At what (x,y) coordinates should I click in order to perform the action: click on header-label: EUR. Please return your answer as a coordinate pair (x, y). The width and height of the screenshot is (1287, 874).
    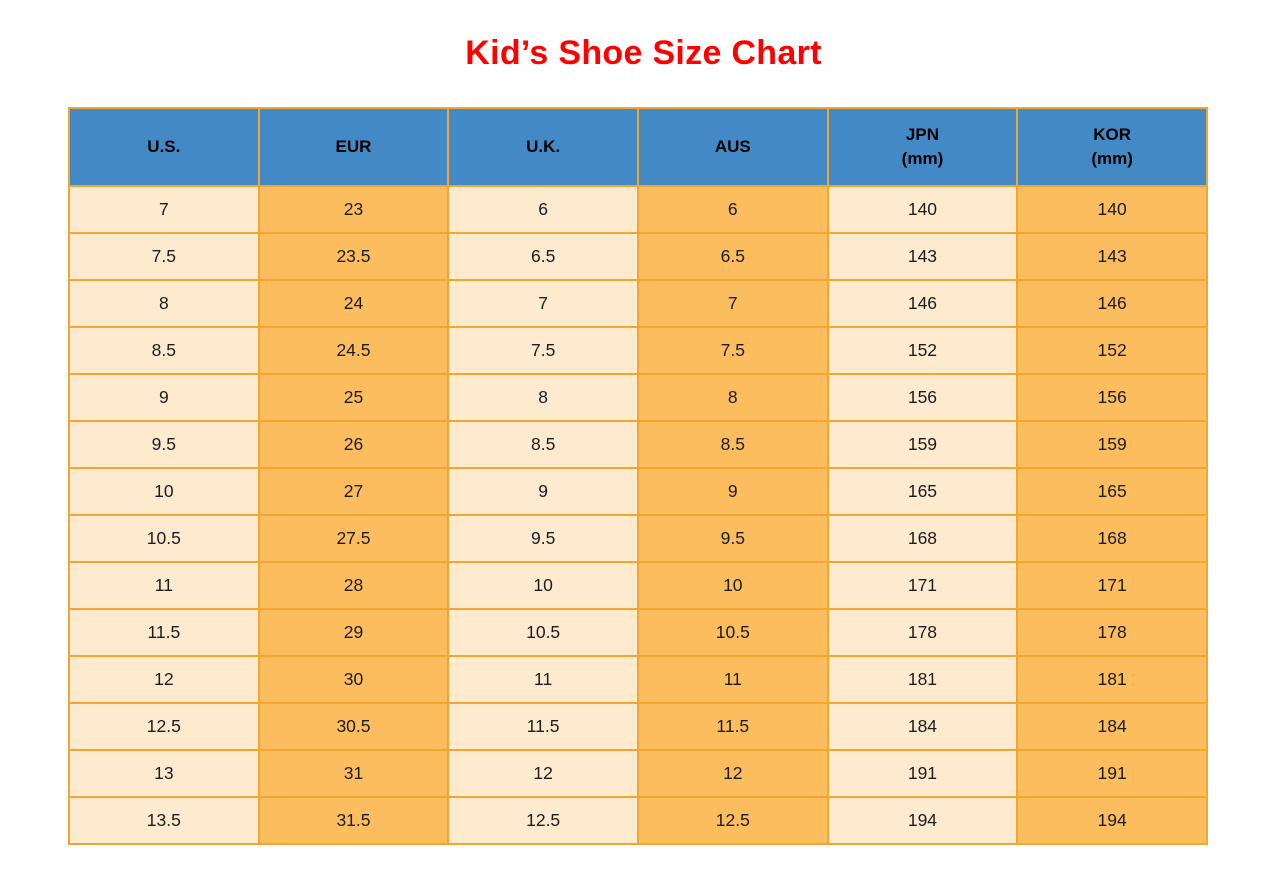
    Looking at the image, I should click on (353, 146).